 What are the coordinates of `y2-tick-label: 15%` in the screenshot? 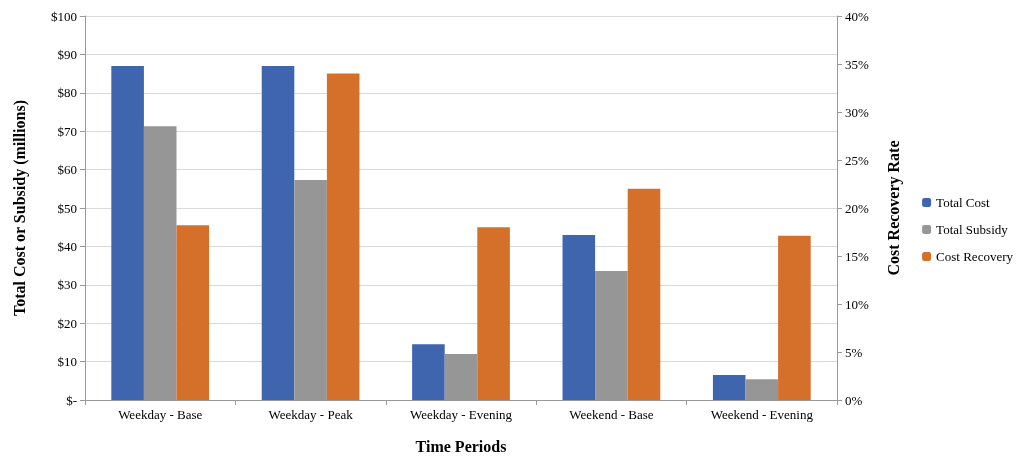 It's located at (857, 256).